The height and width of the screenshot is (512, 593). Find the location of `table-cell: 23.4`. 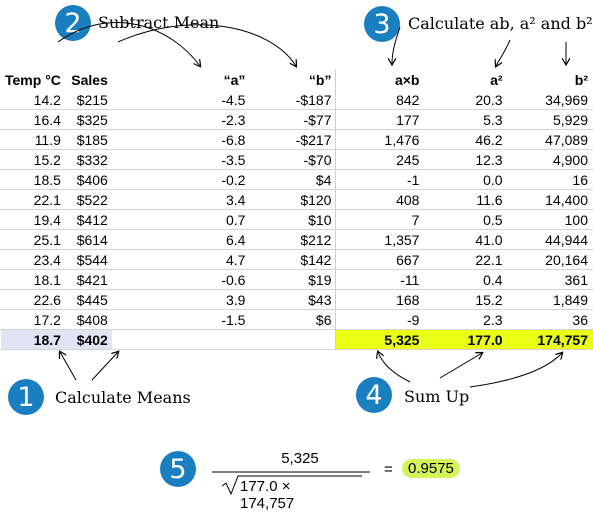

table-cell: 23.4 is located at coordinates (33, 259).